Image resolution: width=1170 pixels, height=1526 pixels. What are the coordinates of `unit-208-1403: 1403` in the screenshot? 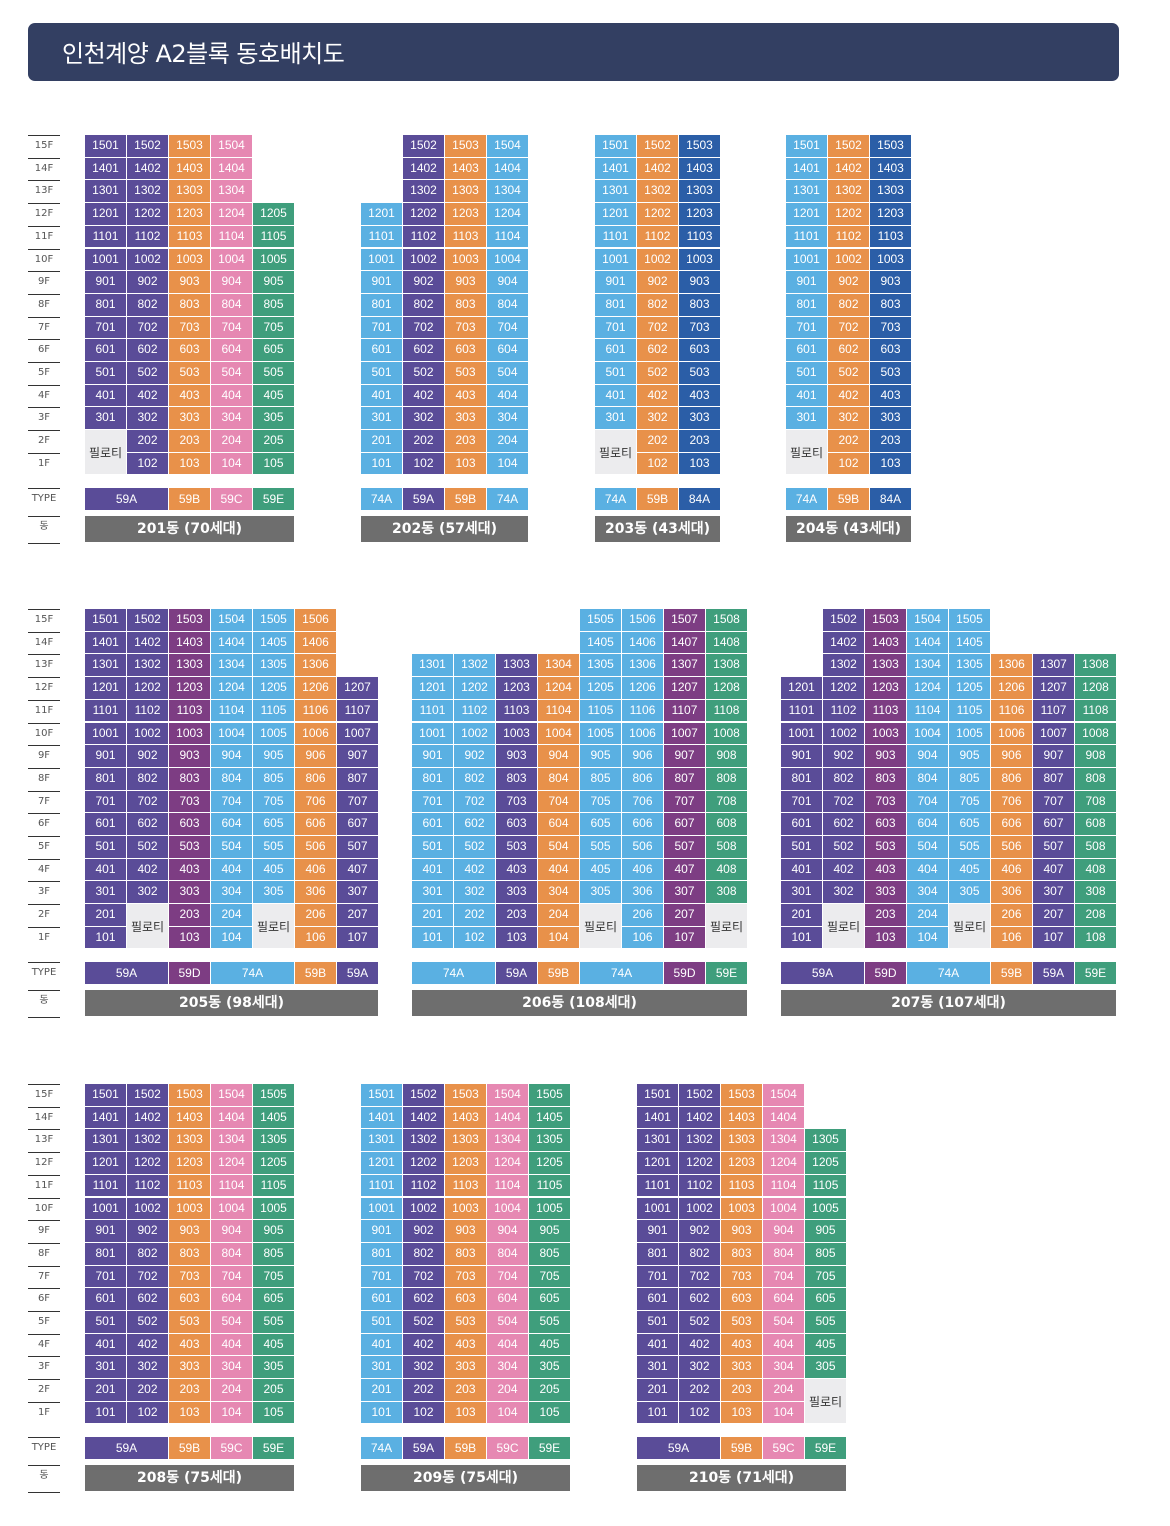 It's located at (189, 1117).